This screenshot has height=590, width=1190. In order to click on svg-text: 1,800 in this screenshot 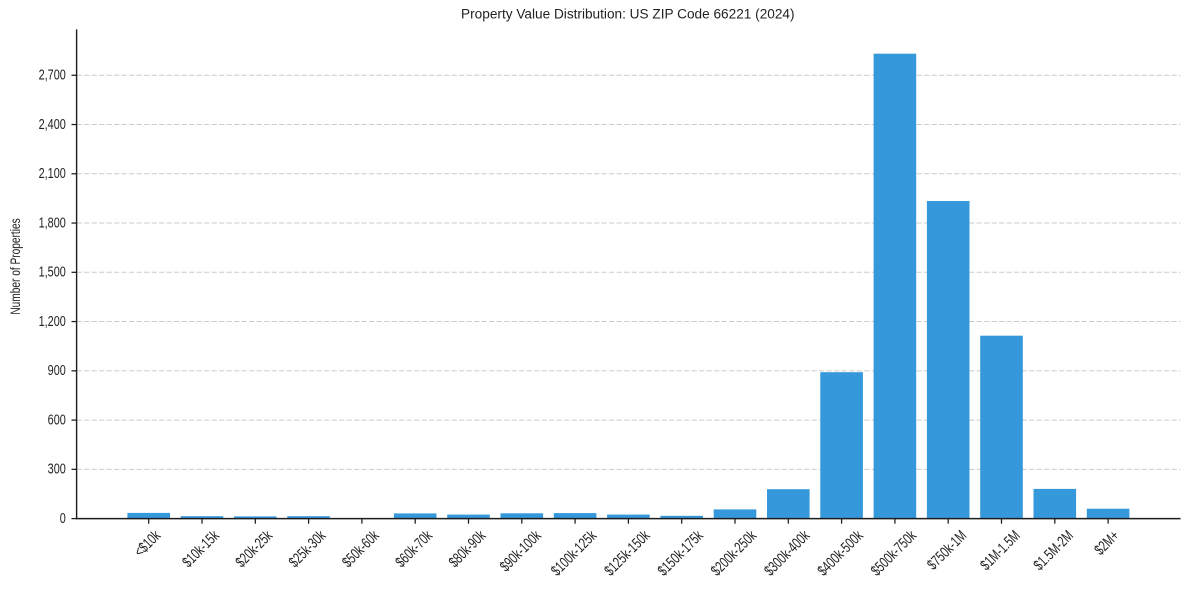, I will do `click(52, 222)`.